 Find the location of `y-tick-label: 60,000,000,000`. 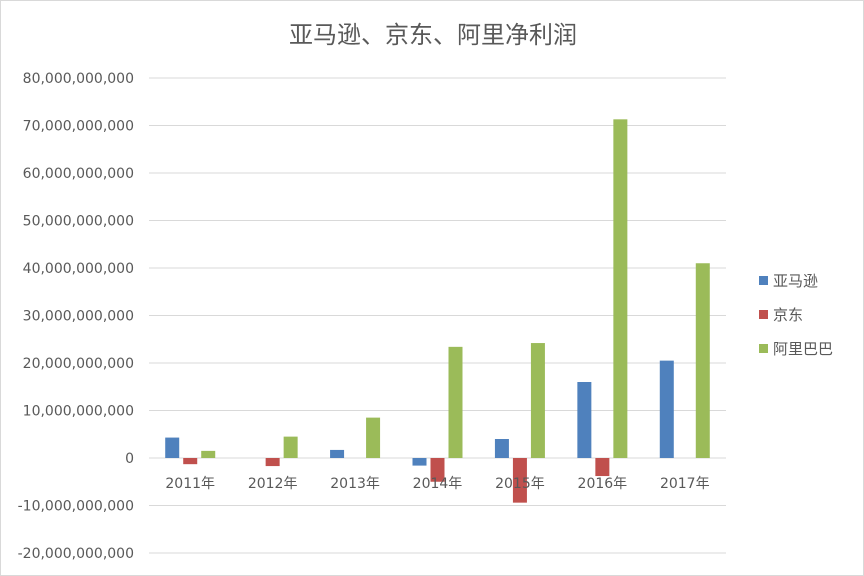

y-tick-label: 60,000,000,000 is located at coordinates (78, 174).